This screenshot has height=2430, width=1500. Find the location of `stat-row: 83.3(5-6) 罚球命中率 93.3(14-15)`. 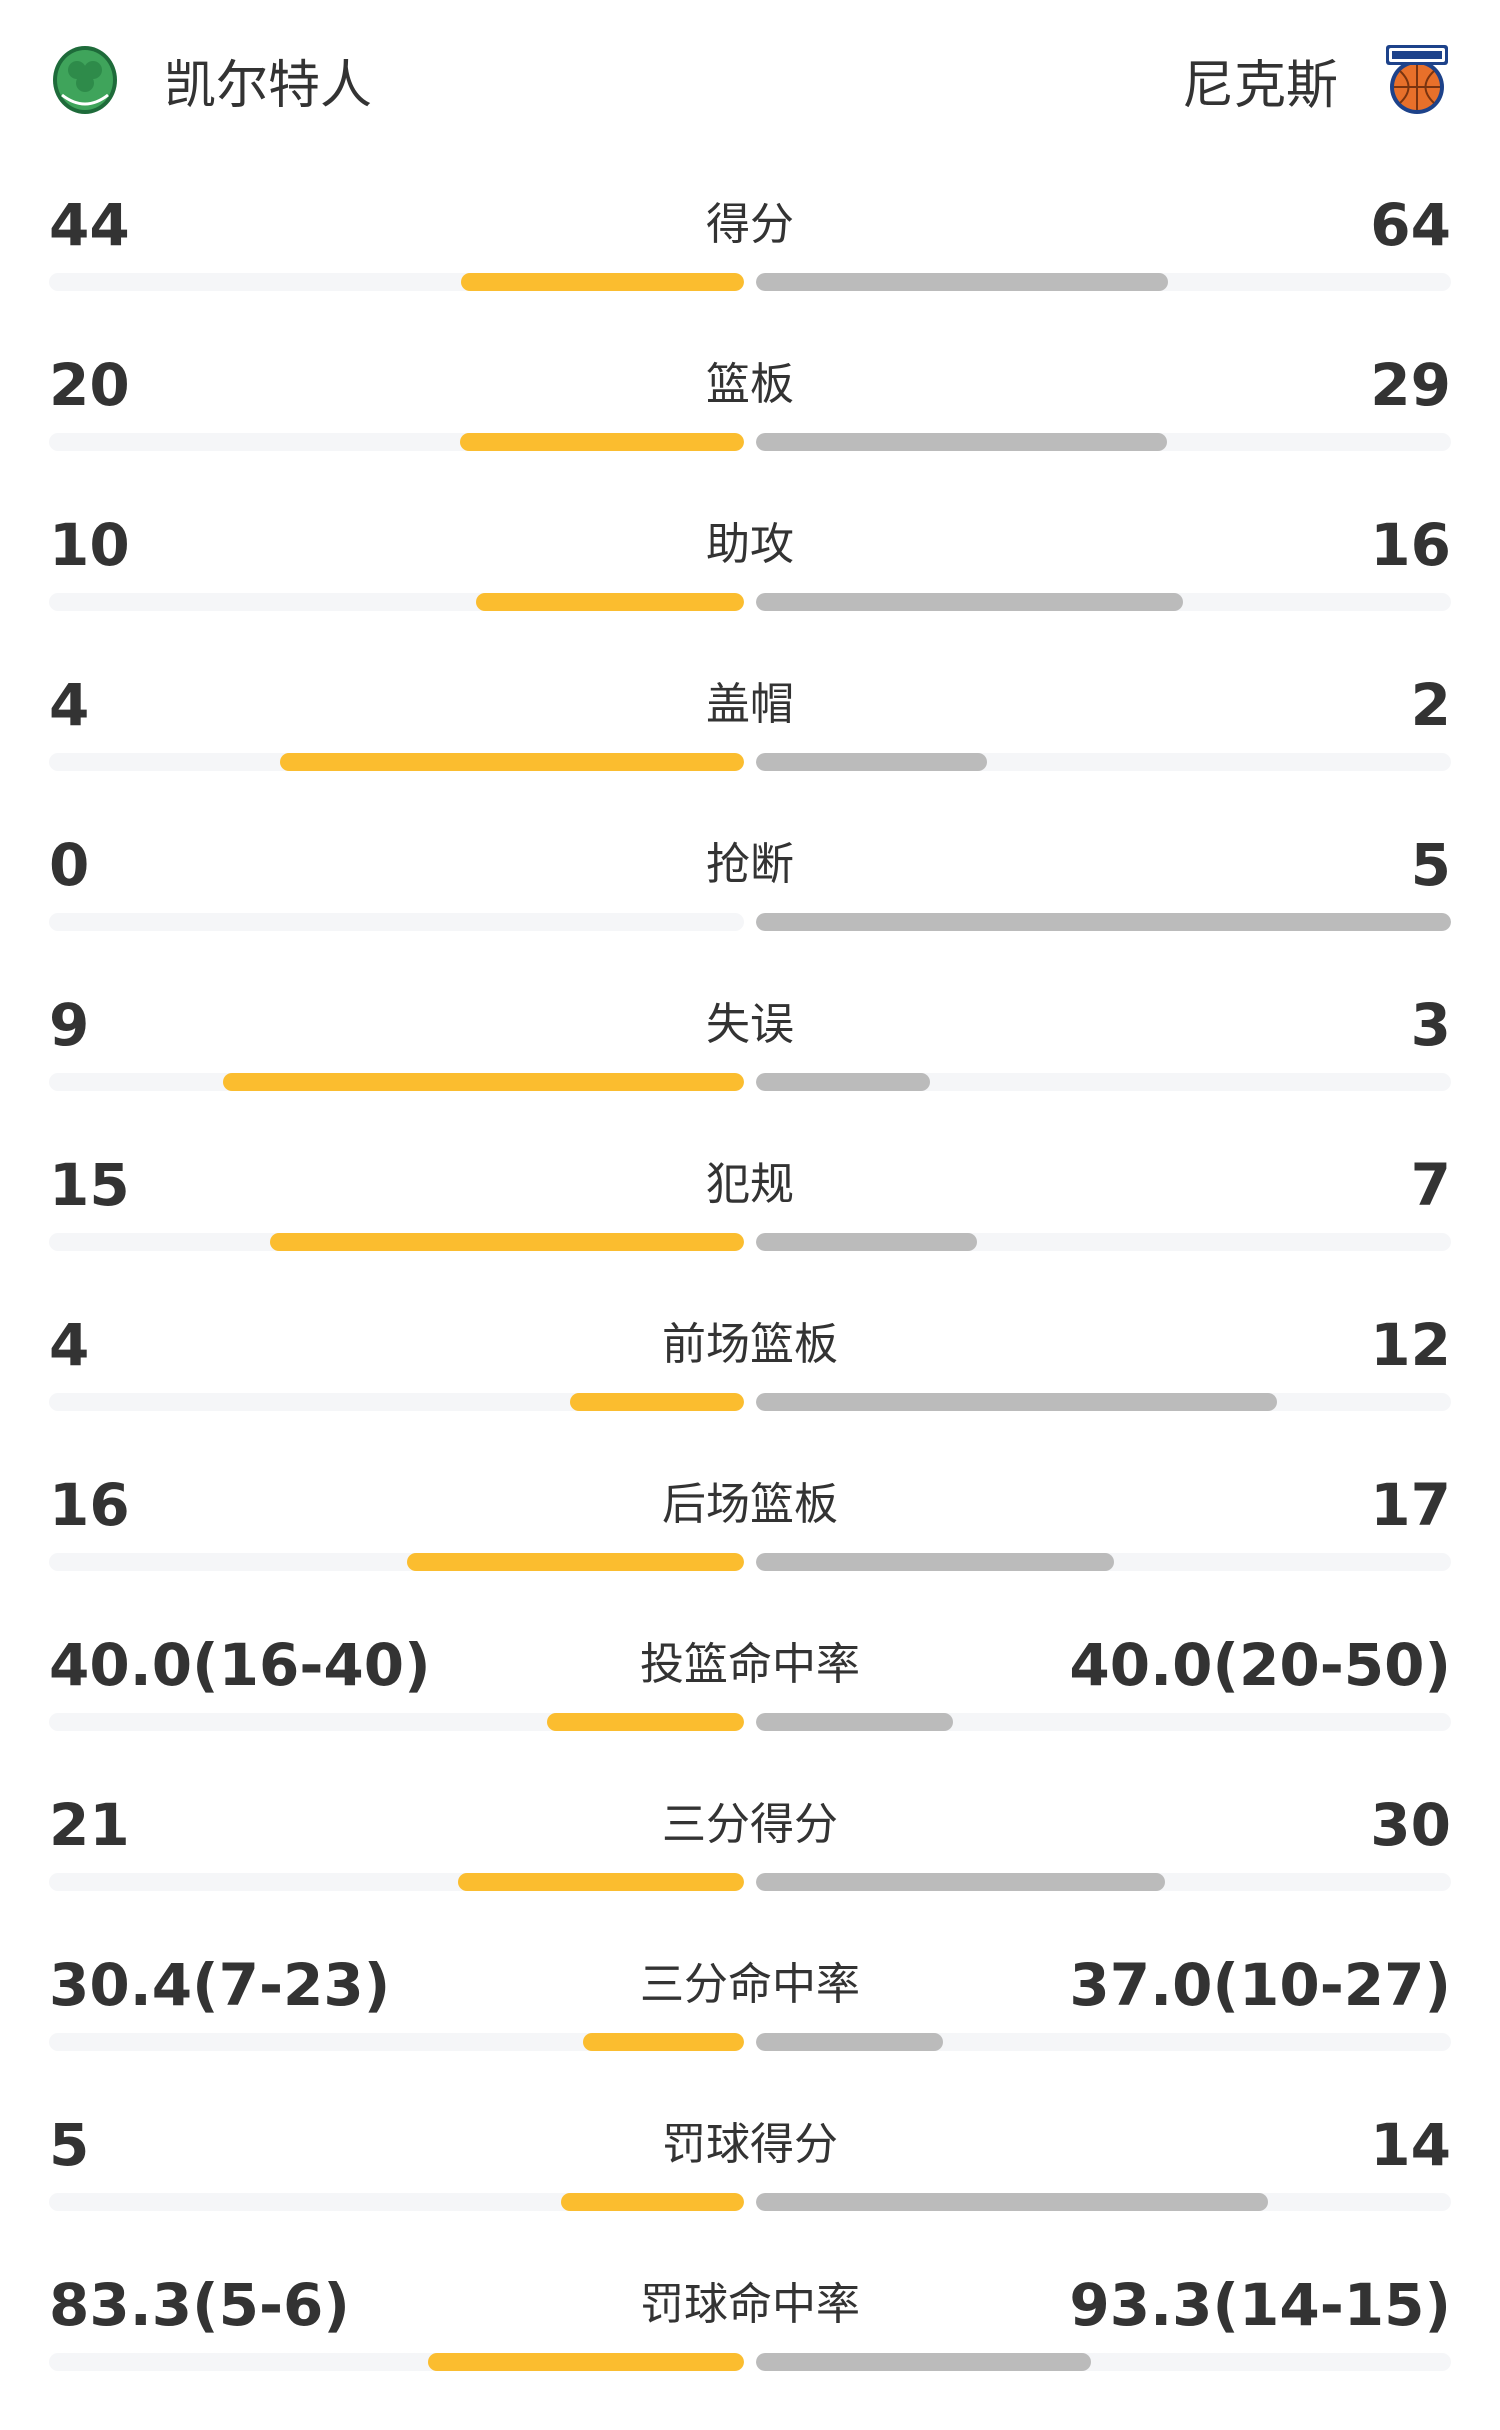

stat-row: 83.3(5-6) 罚球命中率 93.3(14-15) is located at coordinates (750, 2350).